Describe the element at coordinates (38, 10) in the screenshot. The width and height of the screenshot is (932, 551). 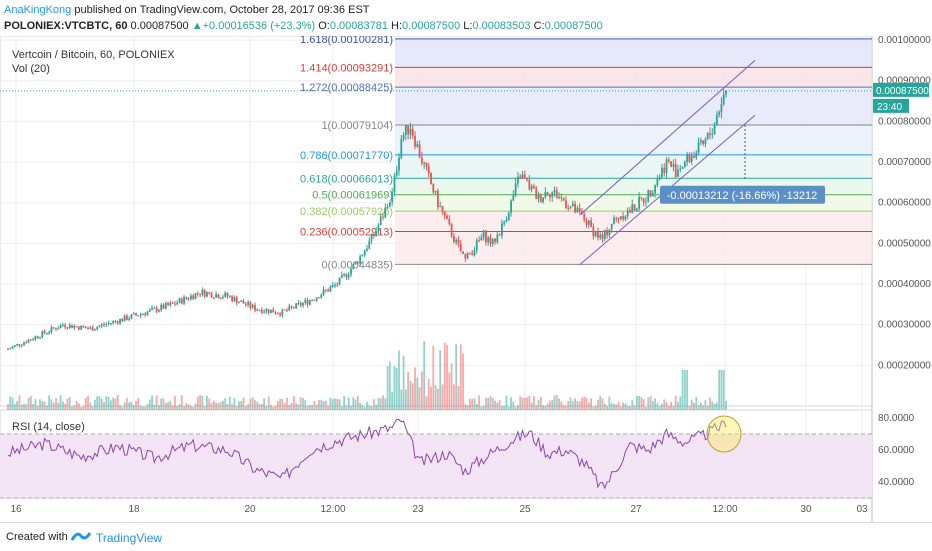
I see `author-link: AnaKingKong` at that location.